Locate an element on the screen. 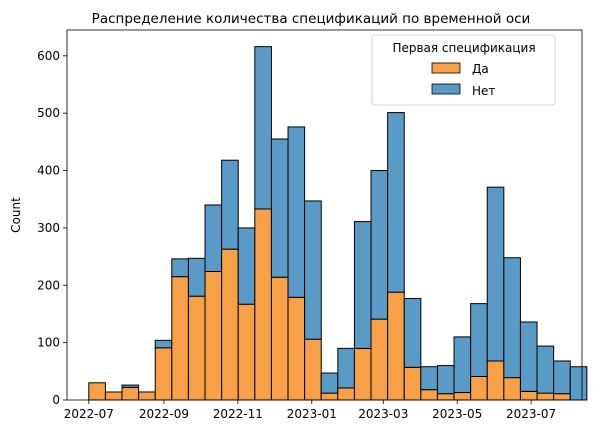  y-tick-label: 0 is located at coordinates (56, 400).